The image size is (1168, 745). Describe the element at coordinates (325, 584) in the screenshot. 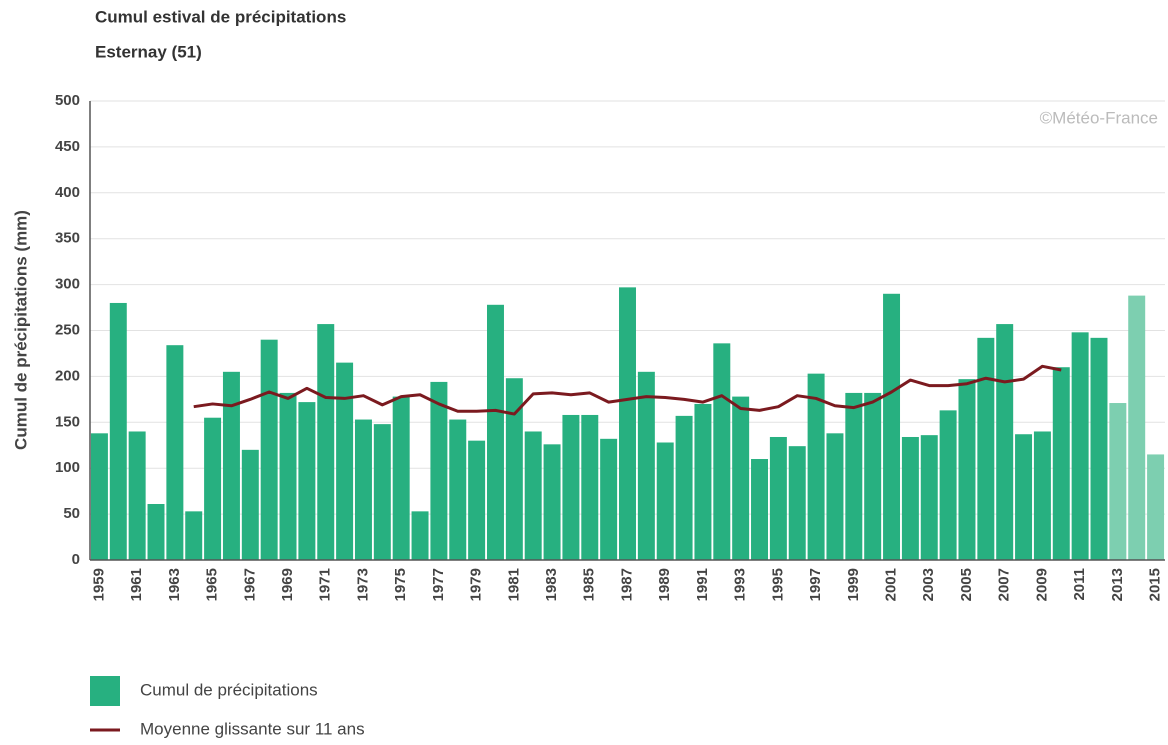

I see `x-tick-label: 1971` at that location.